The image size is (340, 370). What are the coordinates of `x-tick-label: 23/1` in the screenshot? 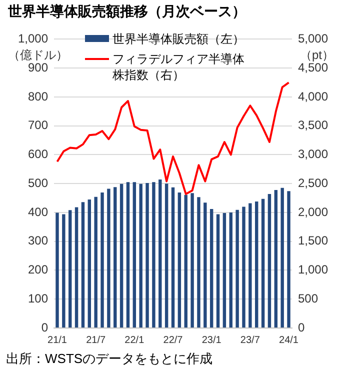 It's located at (212, 340).